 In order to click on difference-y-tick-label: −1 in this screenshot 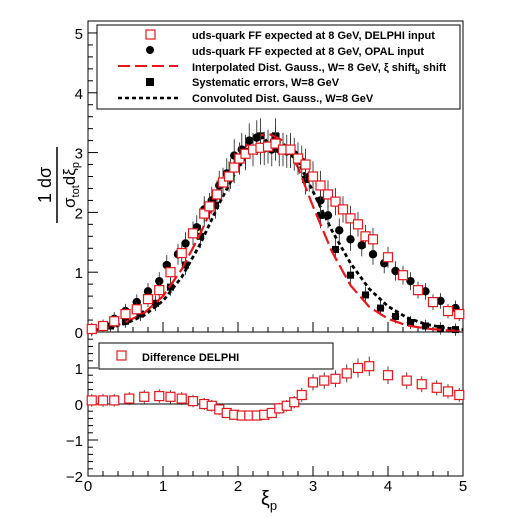, I will do `click(74, 441)`.